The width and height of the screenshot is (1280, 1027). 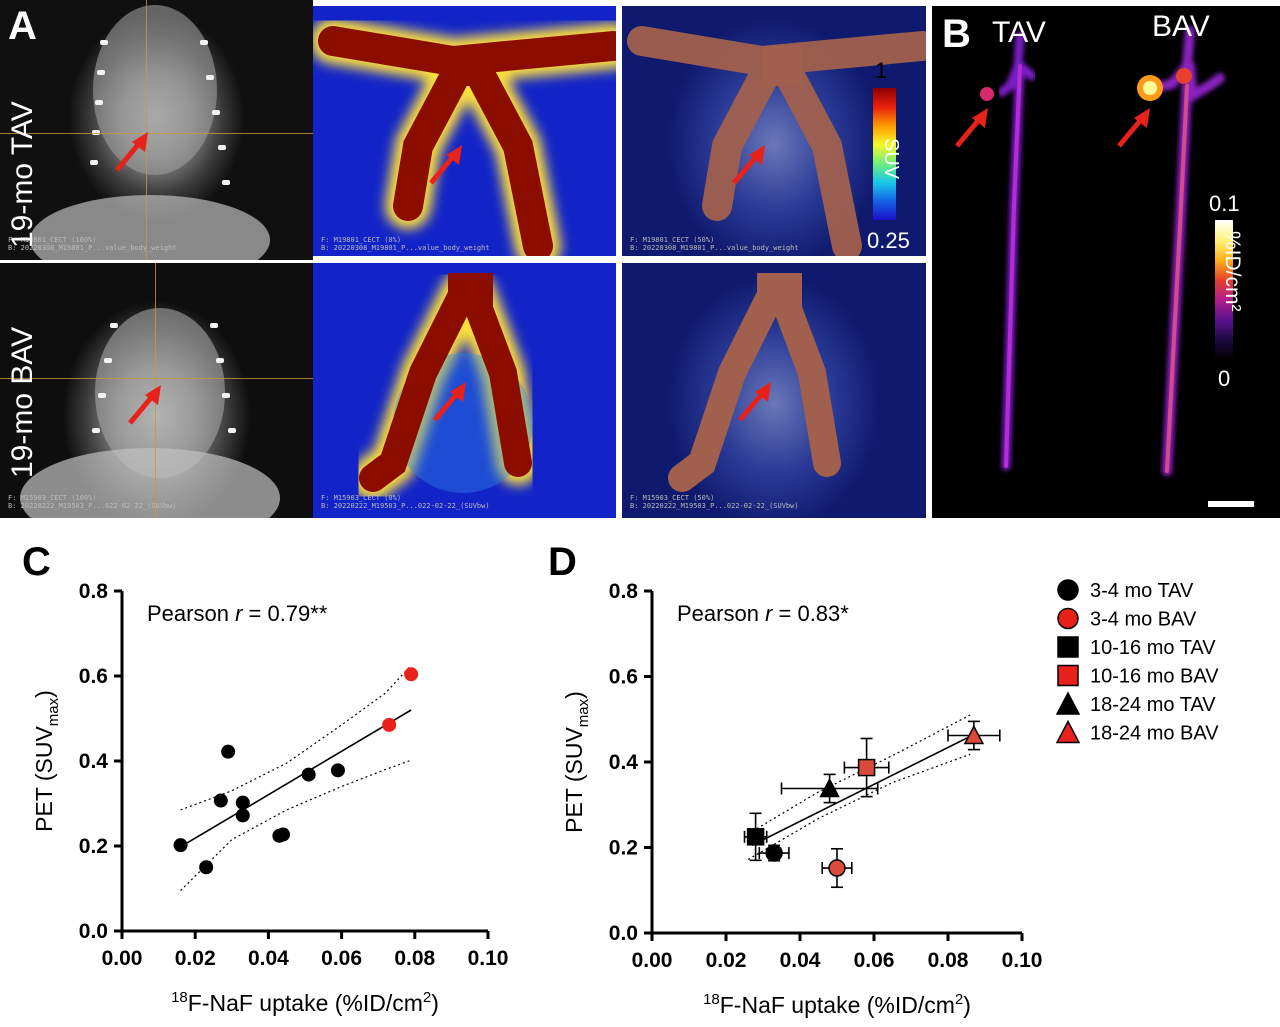 I want to click on uptake-colorbar-max: 0.1, so click(x=1224, y=203).